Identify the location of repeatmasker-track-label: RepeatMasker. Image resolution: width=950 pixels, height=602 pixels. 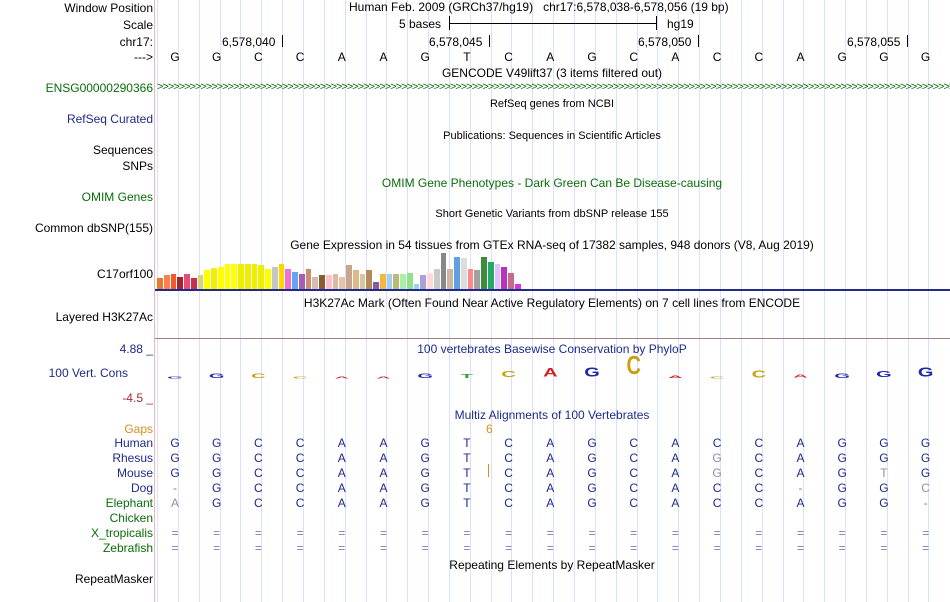
(113, 579).